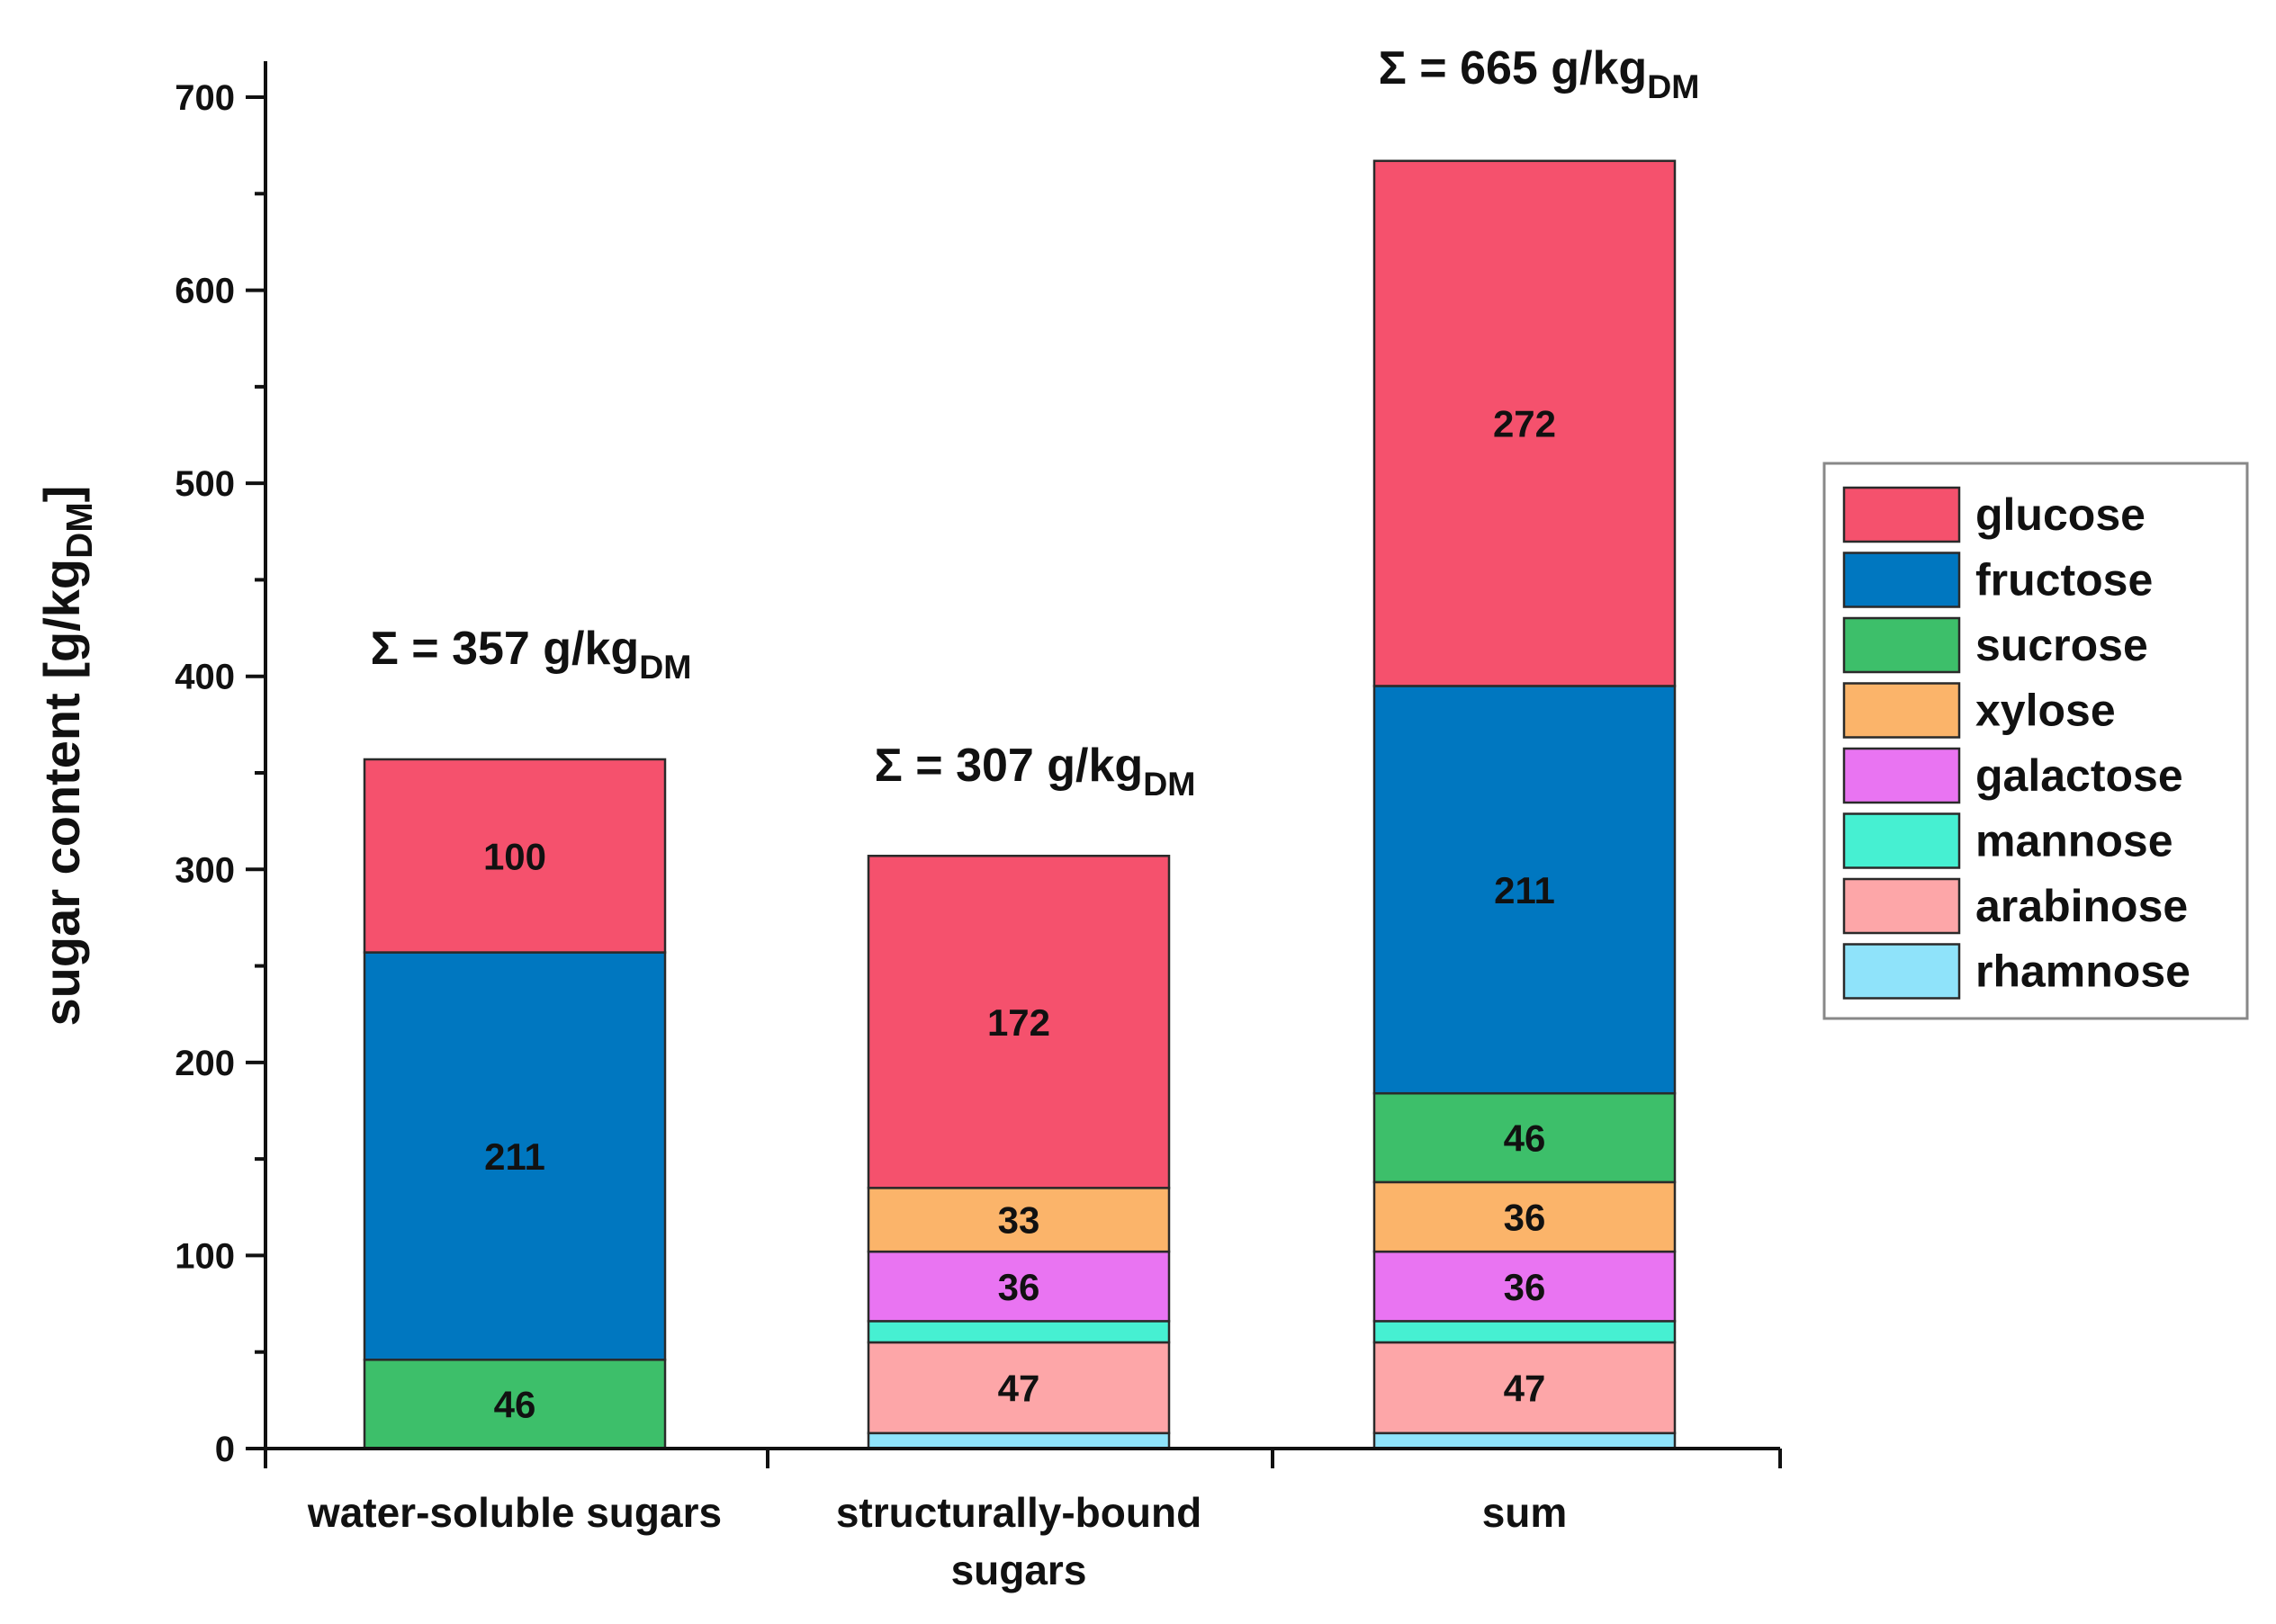  What do you see at coordinates (2060, 514) in the screenshot?
I see `legend-label-glucose: glucose` at bounding box center [2060, 514].